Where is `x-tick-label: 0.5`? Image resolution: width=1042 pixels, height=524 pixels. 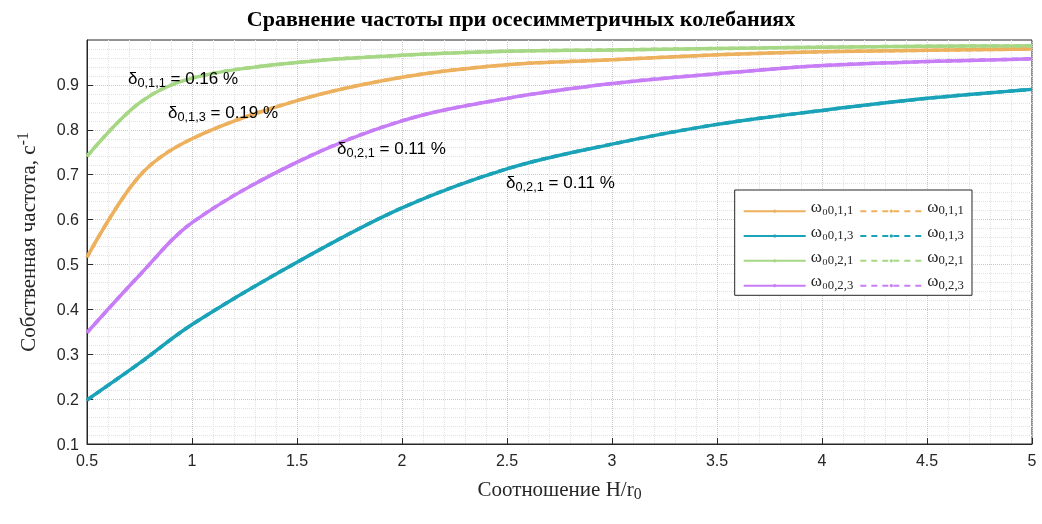
x-tick-label: 0.5 is located at coordinates (87, 460).